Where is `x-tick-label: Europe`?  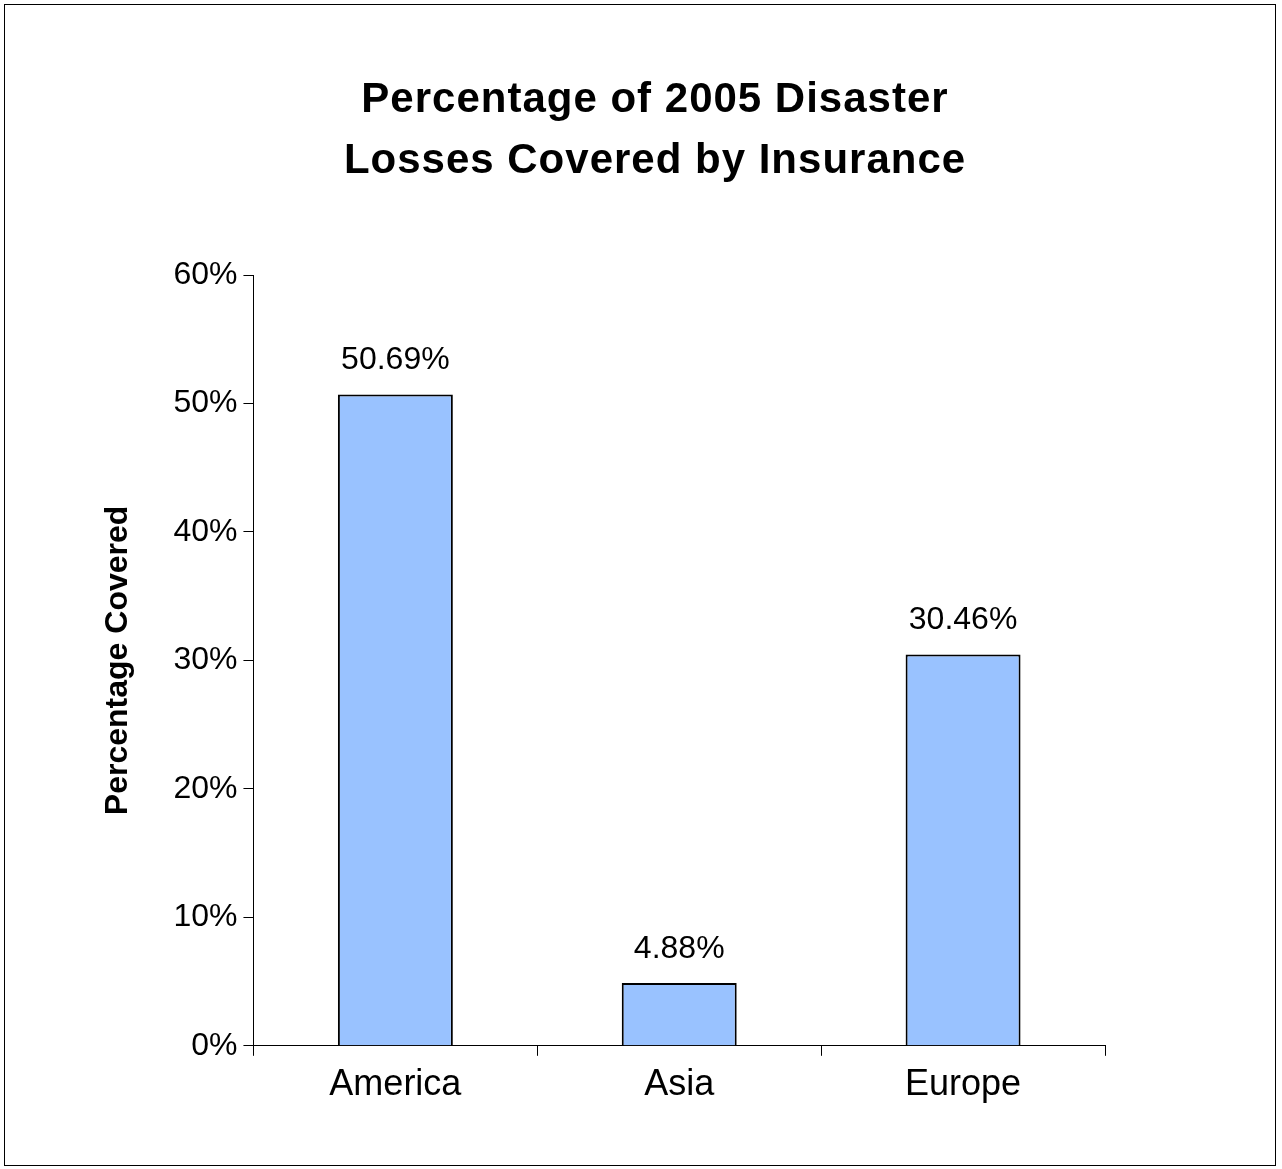 x-tick-label: Europe is located at coordinates (963, 1083).